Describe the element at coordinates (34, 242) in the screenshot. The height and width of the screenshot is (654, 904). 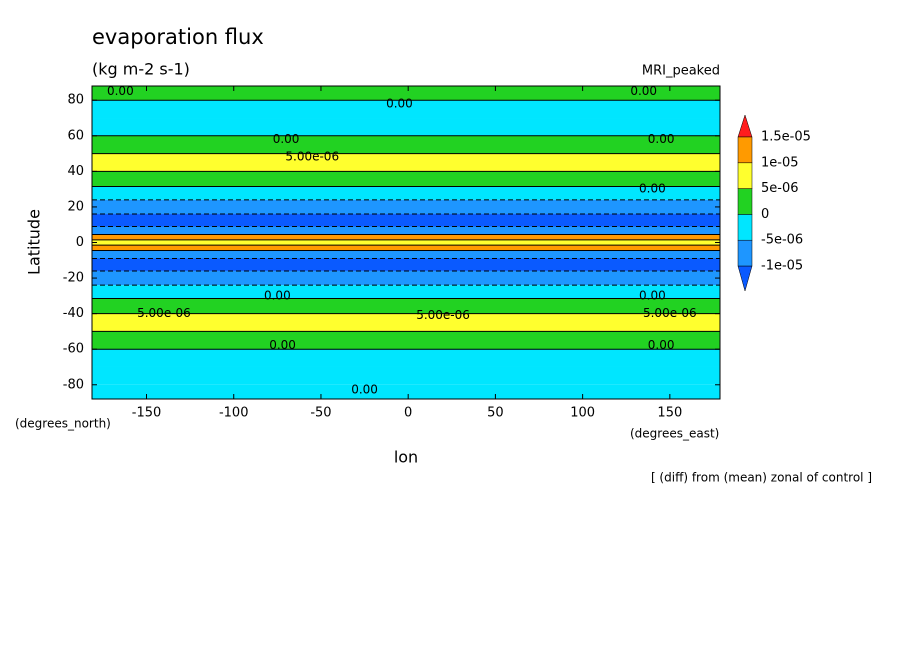
I see `y-axis-label: Latitude` at that location.